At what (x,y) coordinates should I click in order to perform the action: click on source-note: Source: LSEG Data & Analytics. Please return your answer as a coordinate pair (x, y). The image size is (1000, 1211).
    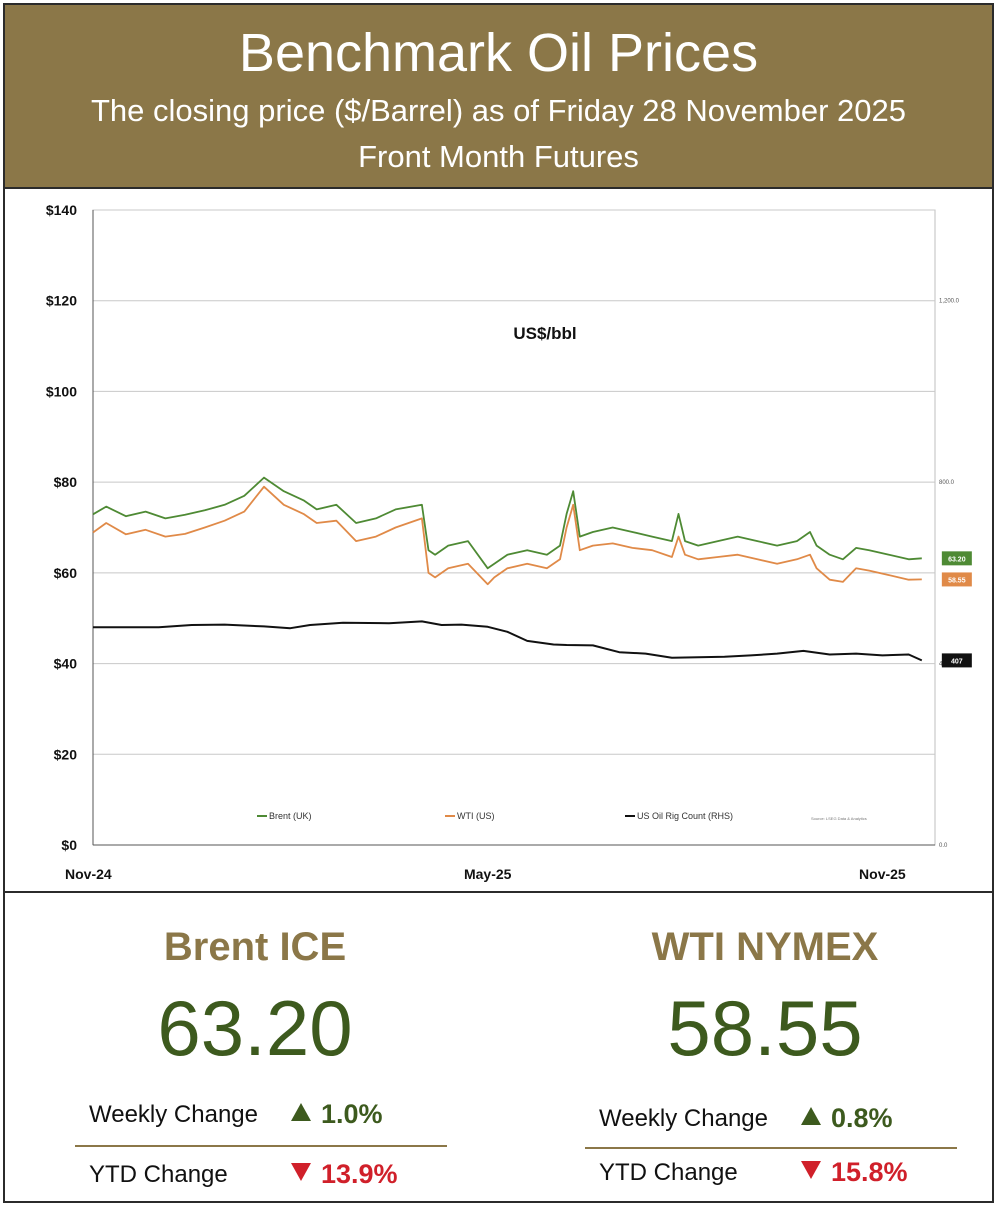
    Looking at the image, I should click on (839, 818).